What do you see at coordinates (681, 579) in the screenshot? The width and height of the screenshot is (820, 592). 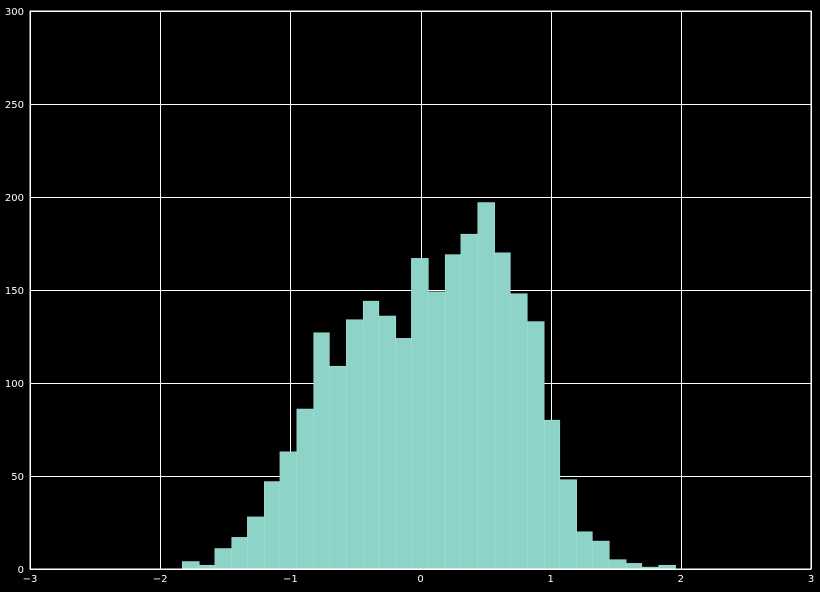 I see `x-tick-label: 2` at bounding box center [681, 579].